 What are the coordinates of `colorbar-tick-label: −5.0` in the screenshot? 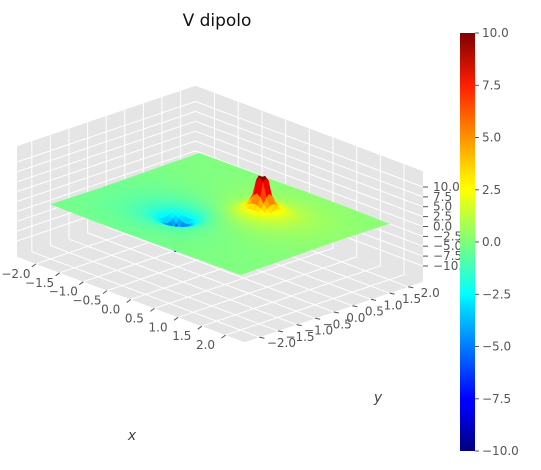 It's located at (496, 347).